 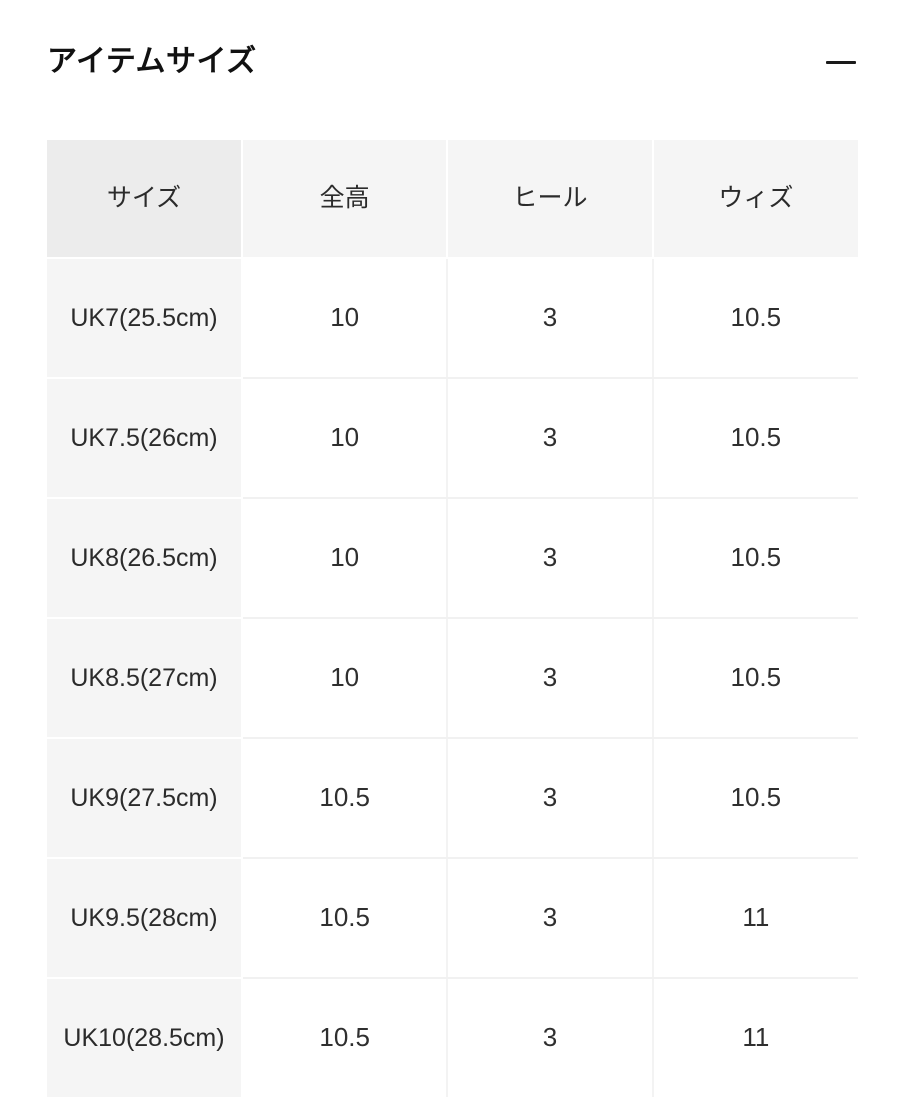 I want to click on cell-size: UK7(25.5cm), so click(x=145, y=318).